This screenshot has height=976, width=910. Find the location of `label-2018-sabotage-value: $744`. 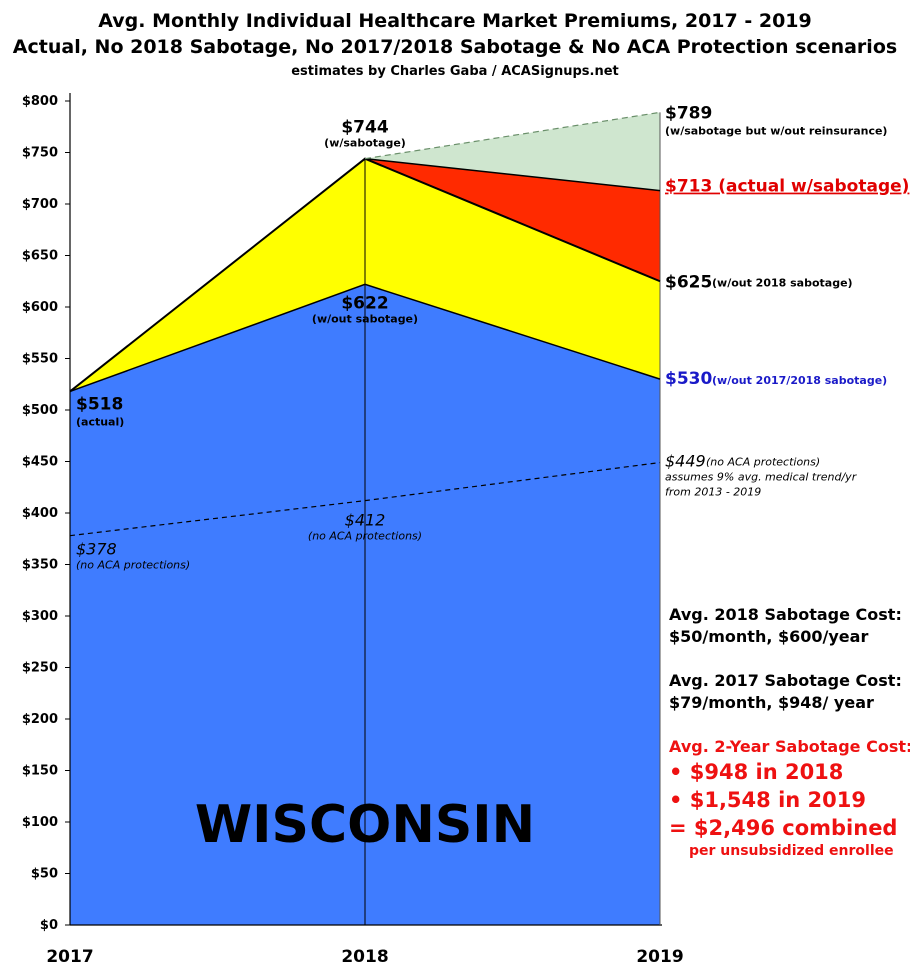

label-2018-sabotage-value: $744 is located at coordinates (364, 128).